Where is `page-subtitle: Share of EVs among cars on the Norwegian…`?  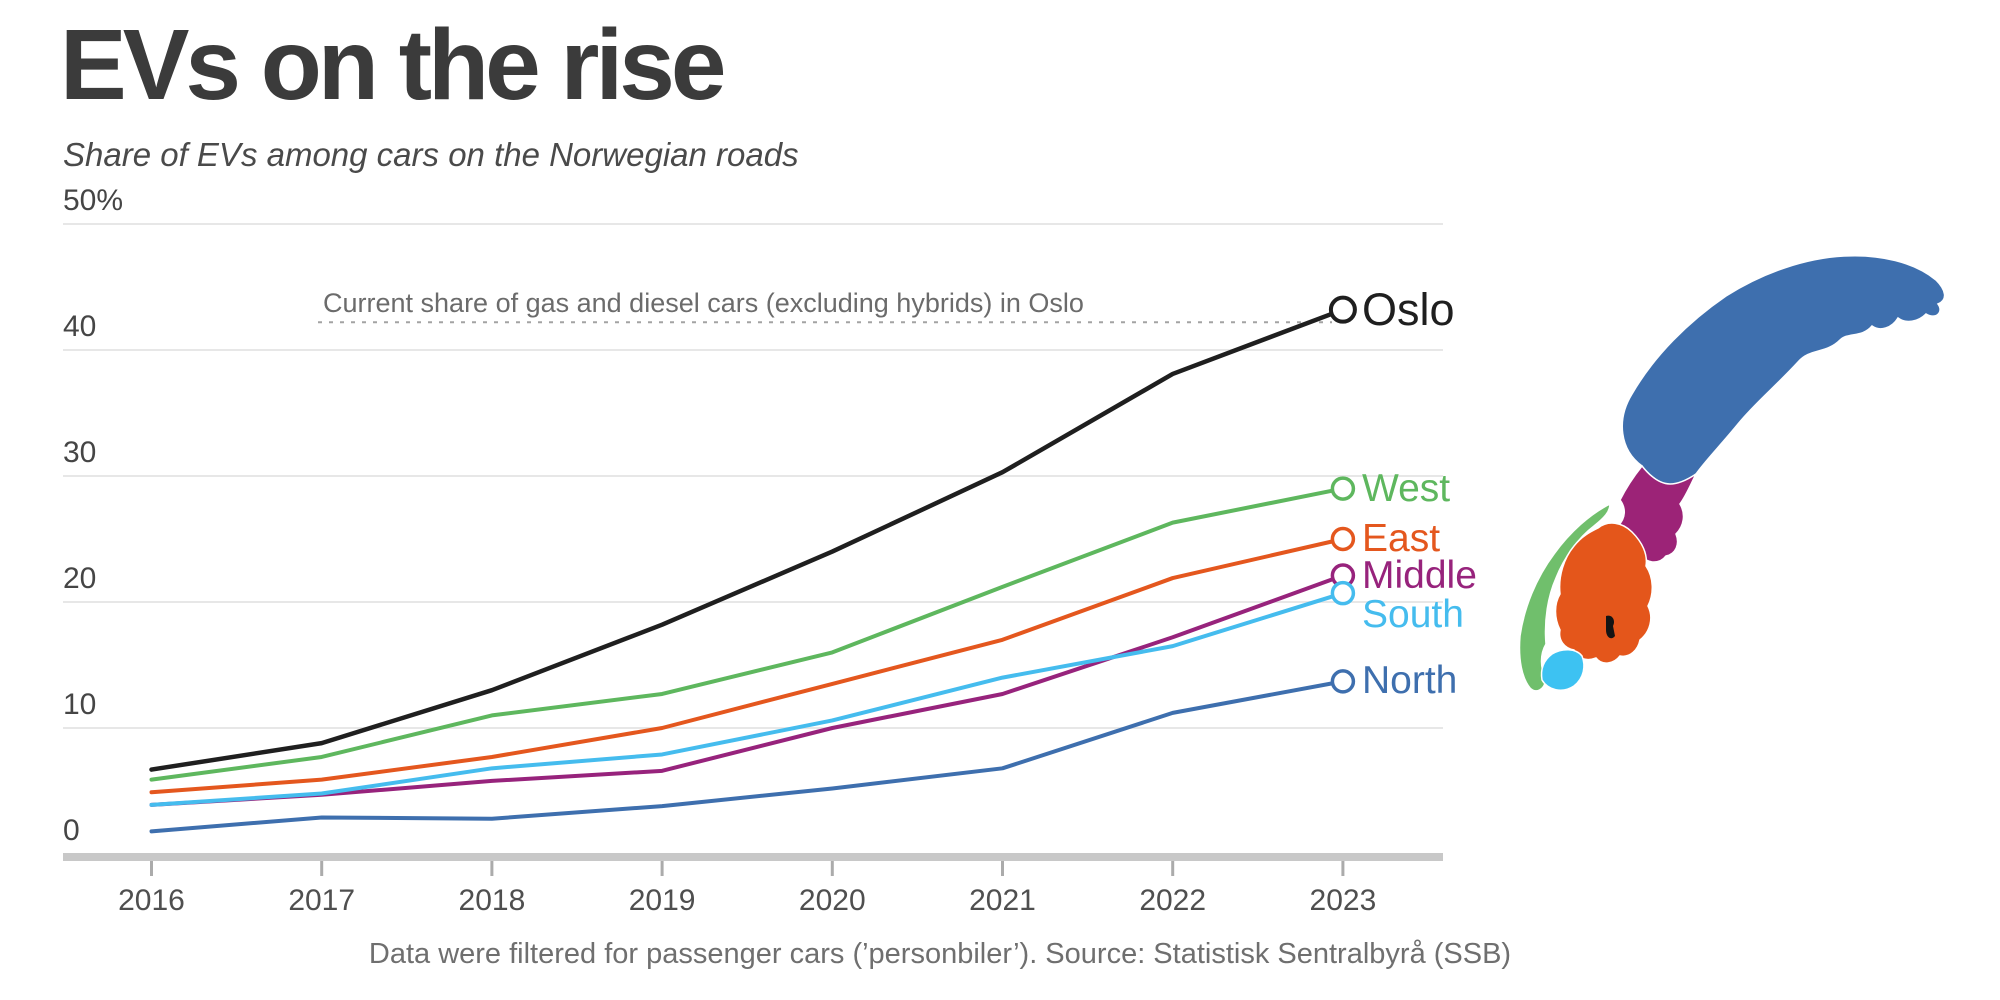
page-subtitle: Share of EVs among cars on the Norwegian… is located at coordinates (431, 154).